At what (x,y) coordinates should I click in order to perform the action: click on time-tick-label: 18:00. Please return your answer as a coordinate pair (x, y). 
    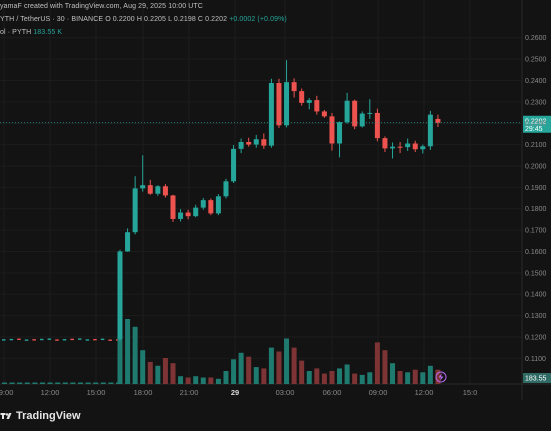
    Looking at the image, I should click on (143, 392).